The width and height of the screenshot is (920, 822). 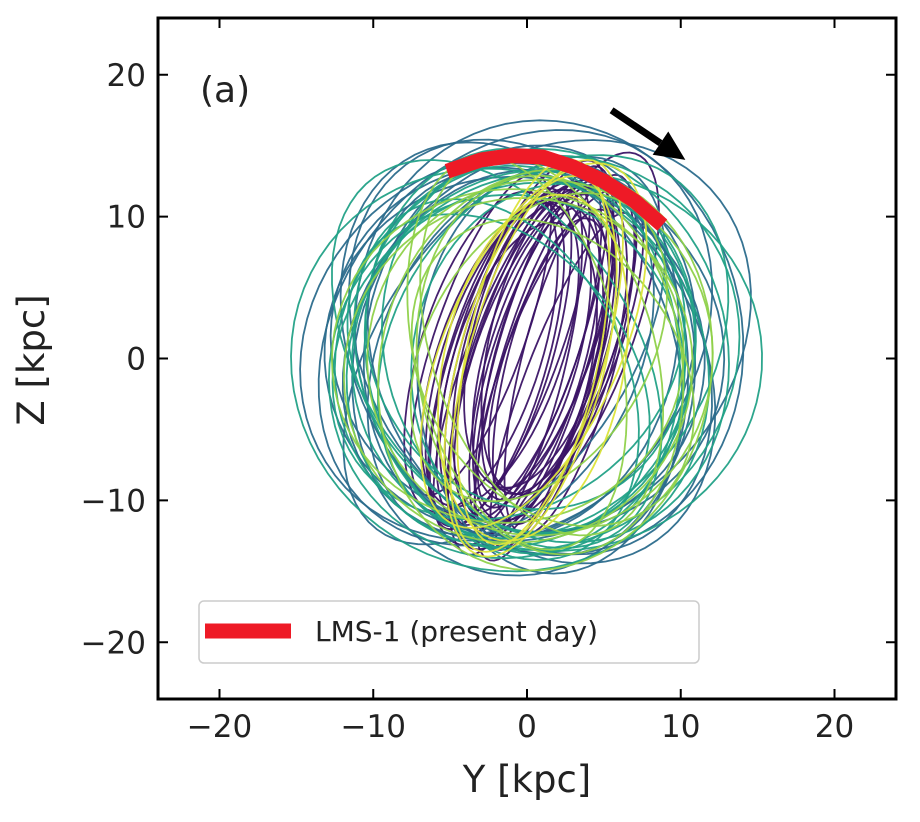 I want to click on y-tick-label: 10, so click(x=126, y=218).